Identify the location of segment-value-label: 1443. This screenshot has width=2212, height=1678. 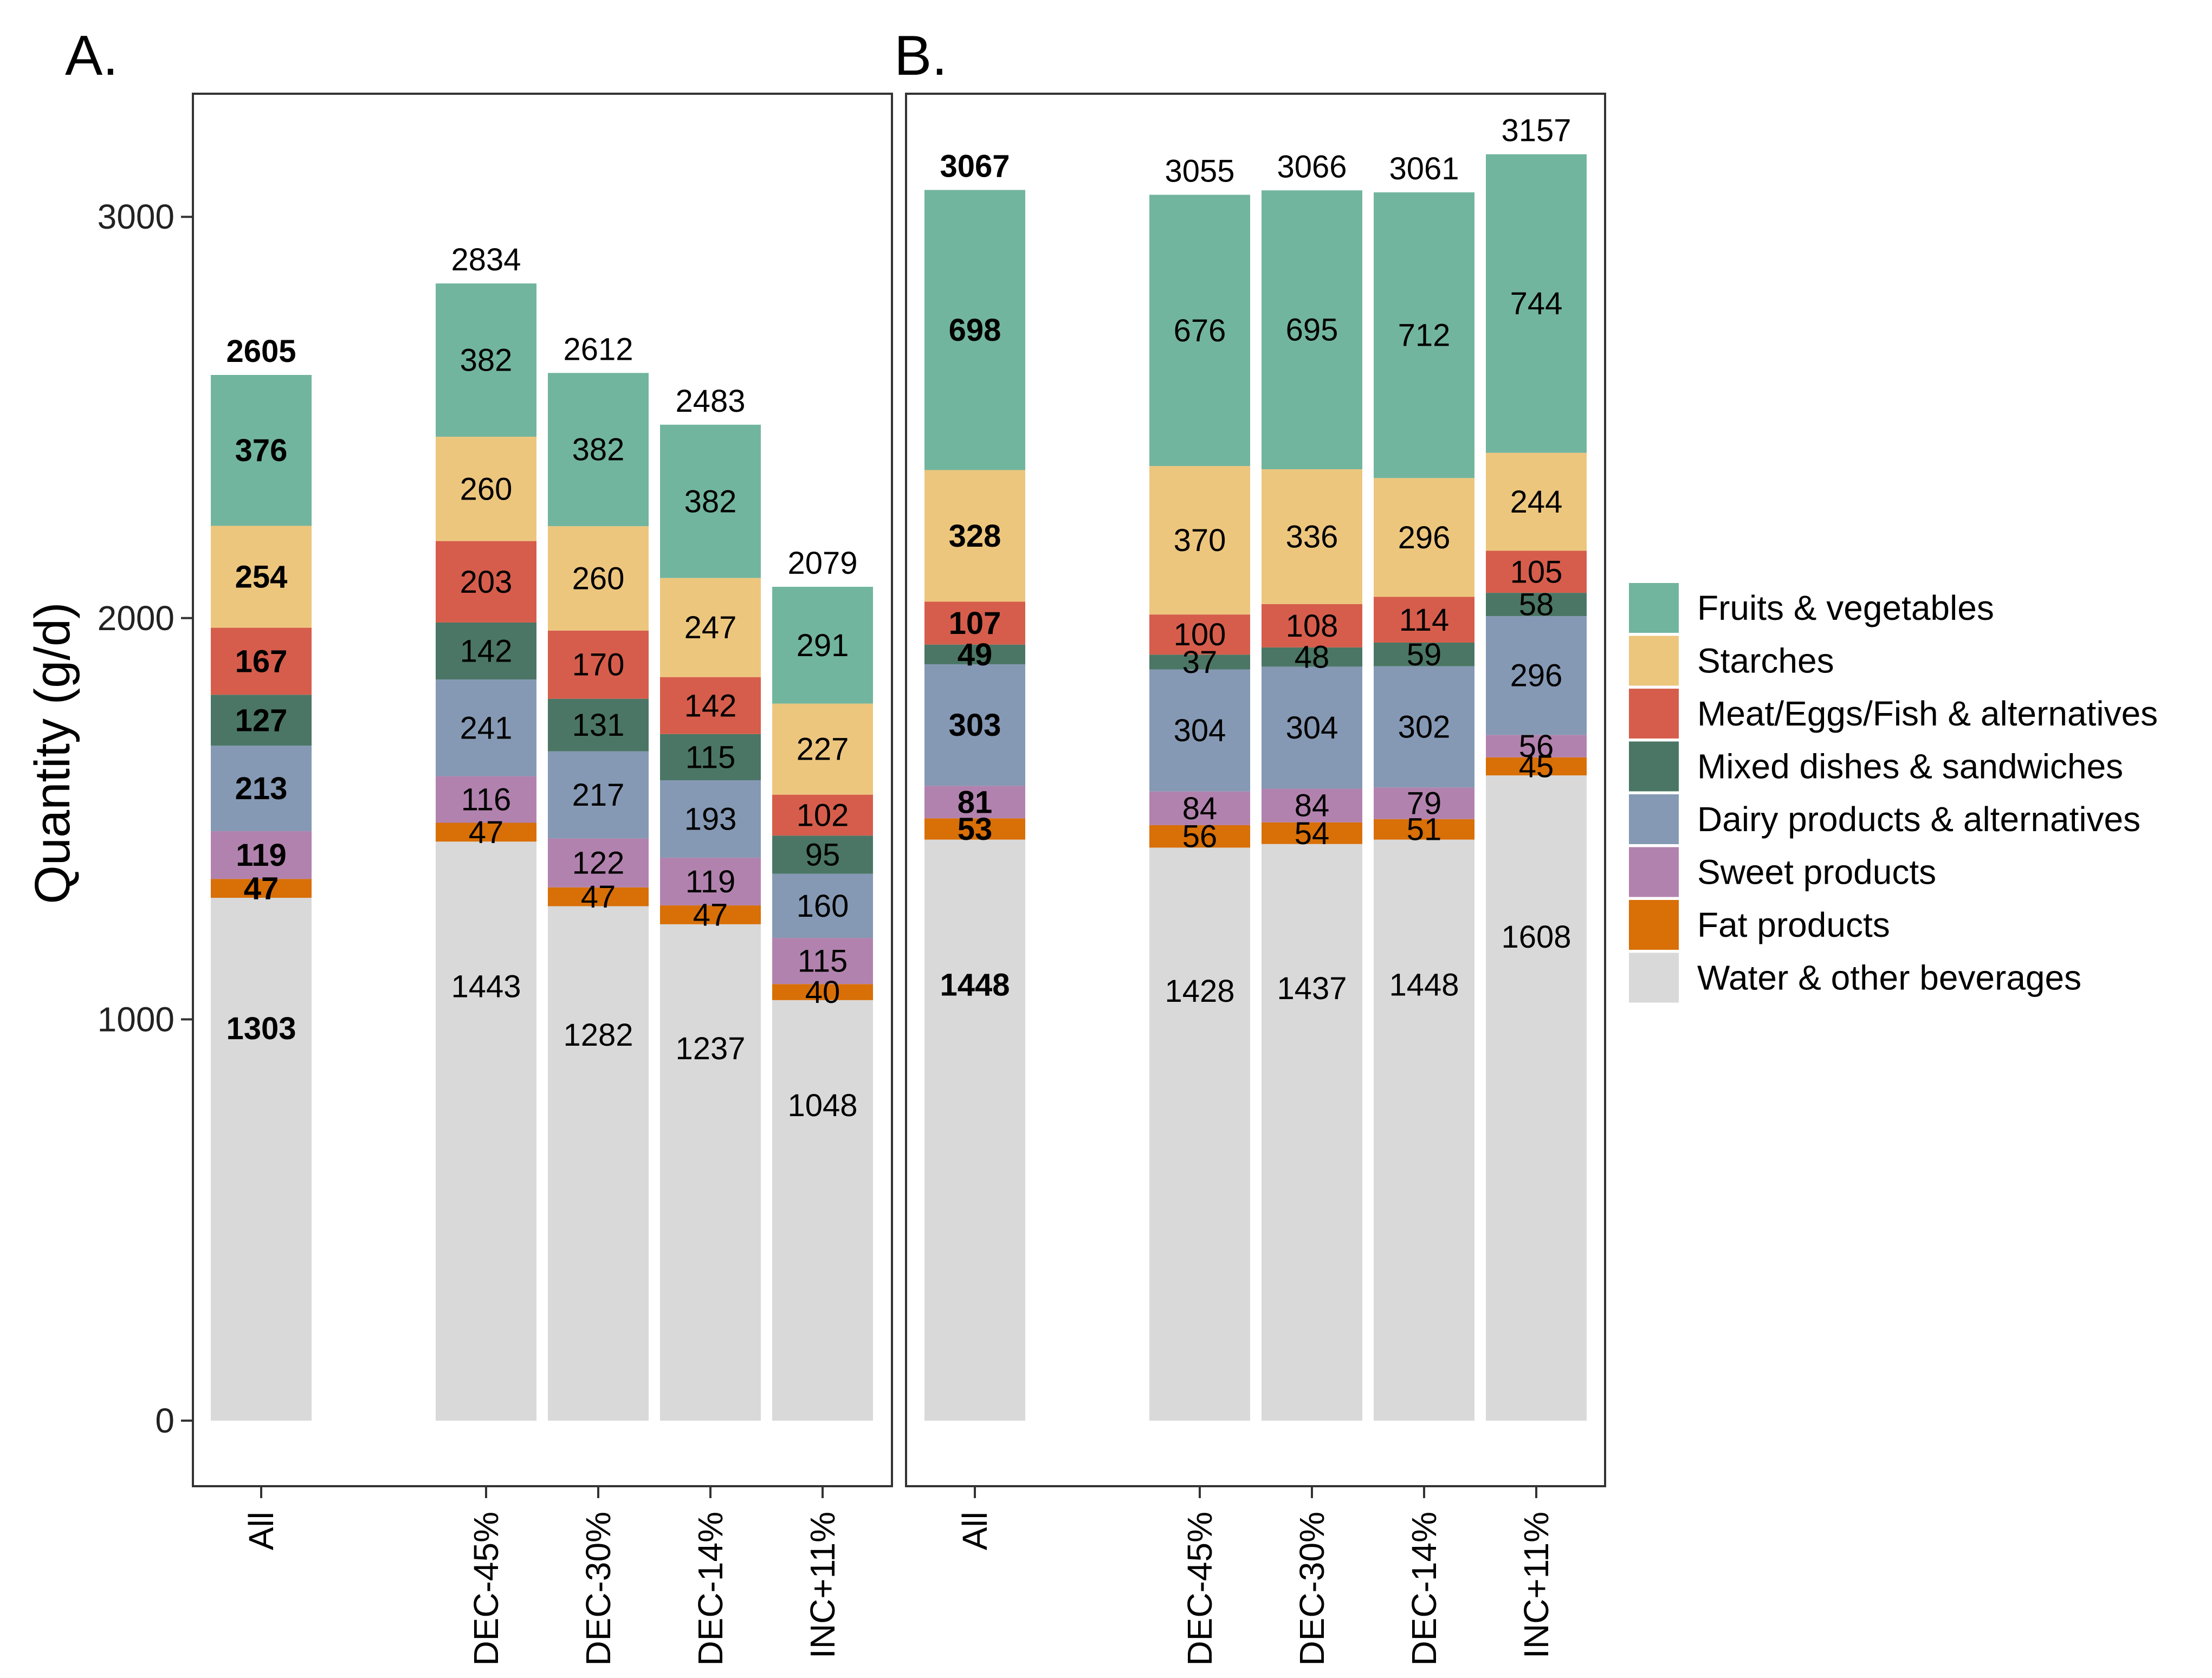
(486, 986).